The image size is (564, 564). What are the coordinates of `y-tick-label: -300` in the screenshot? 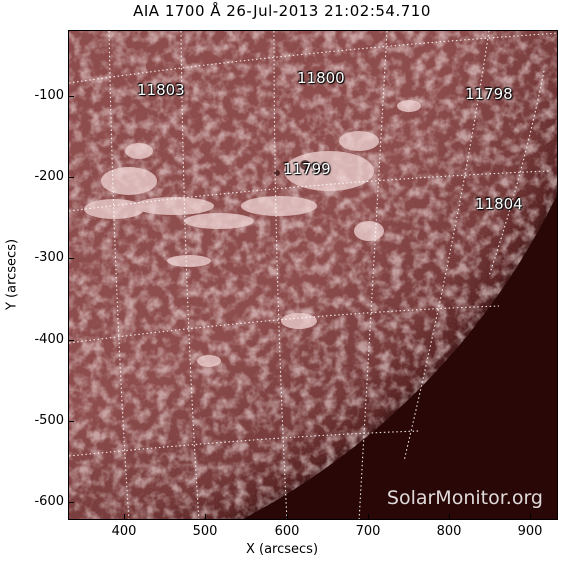 It's located at (49, 257).